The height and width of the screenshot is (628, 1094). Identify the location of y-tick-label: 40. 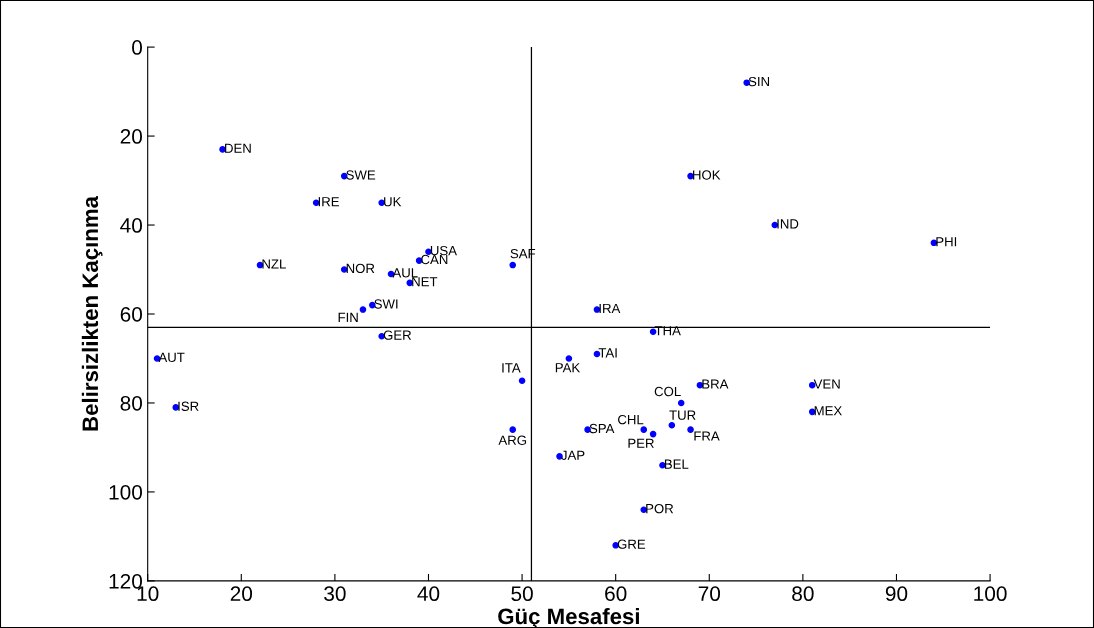
(131, 225).